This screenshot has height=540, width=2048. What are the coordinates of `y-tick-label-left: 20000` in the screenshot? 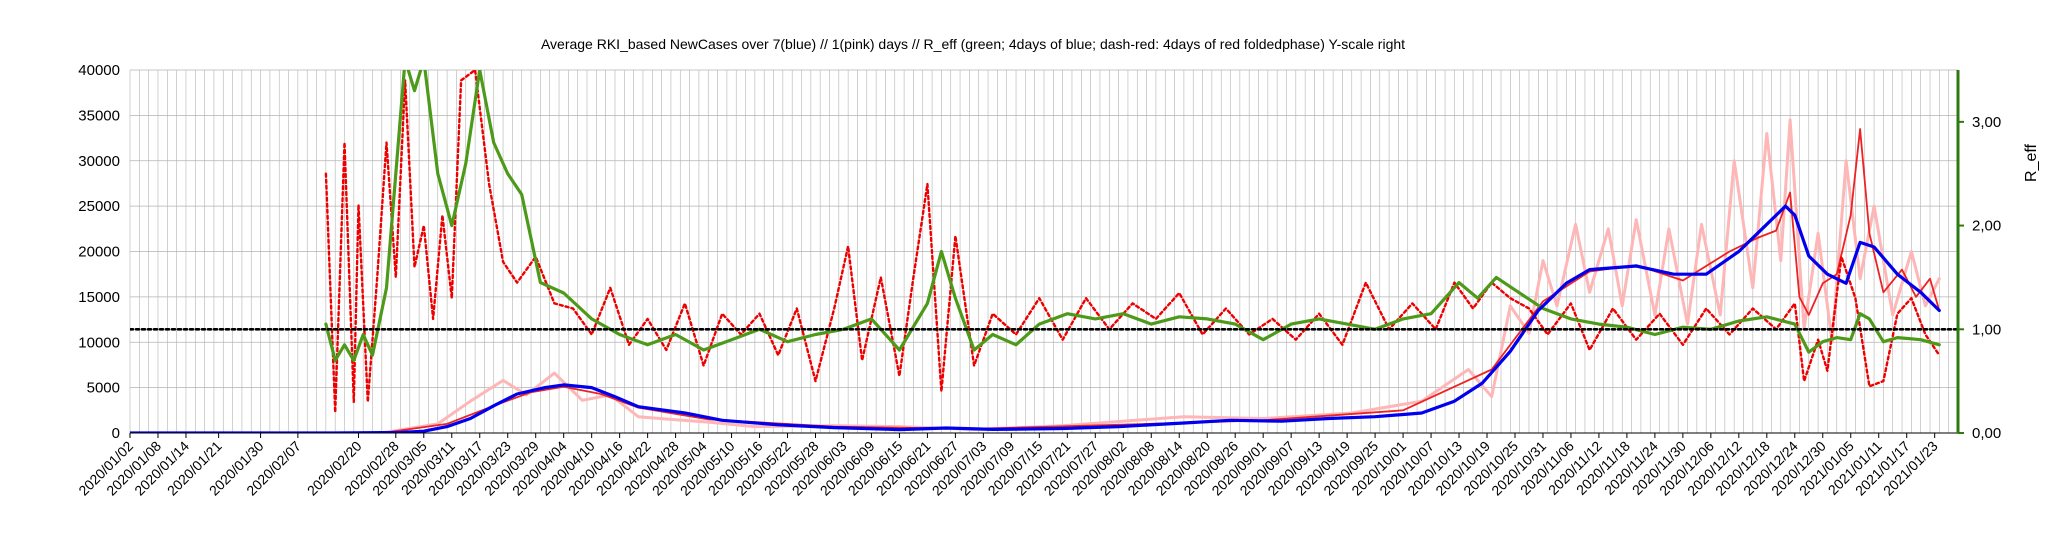 It's located at (99, 252).